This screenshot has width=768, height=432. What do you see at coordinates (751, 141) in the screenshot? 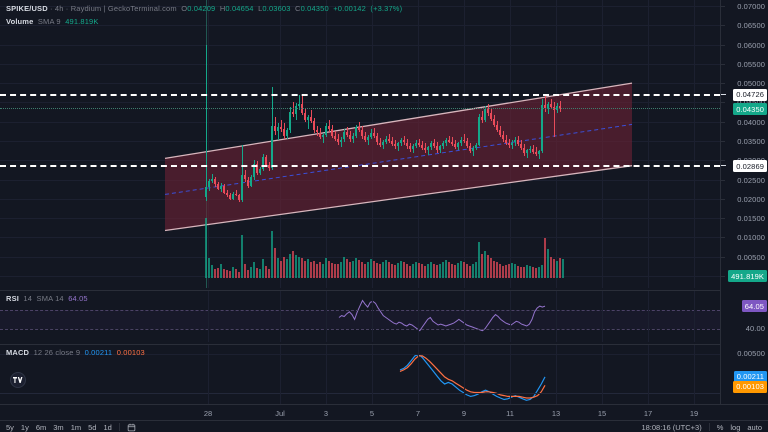
I see `price-axis-label: 0.03500` at bounding box center [751, 141].